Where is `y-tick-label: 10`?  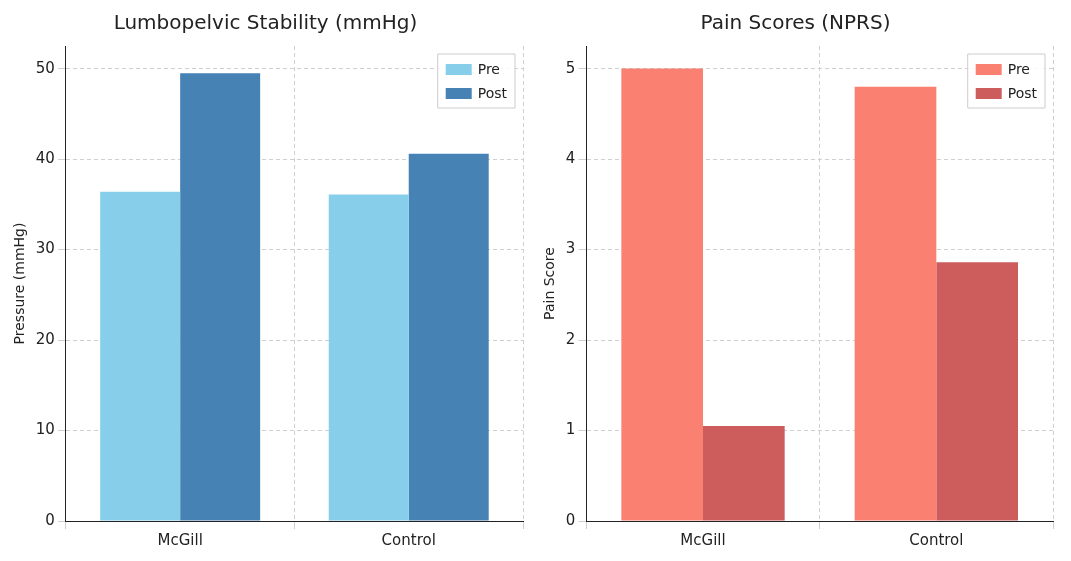
y-tick-label: 10 is located at coordinates (45, 429).